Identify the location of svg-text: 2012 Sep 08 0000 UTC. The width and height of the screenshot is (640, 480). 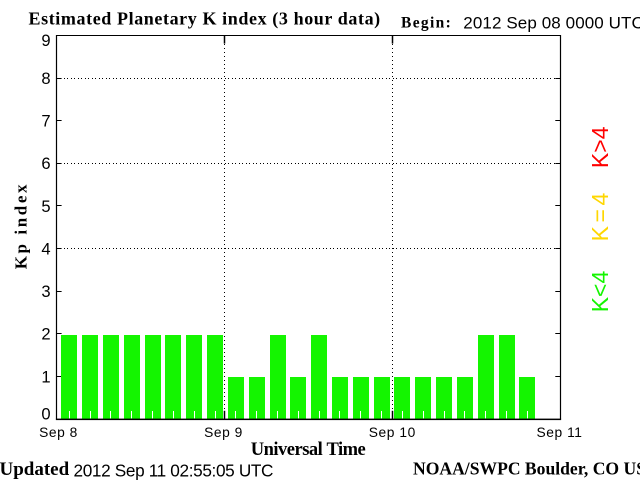
(551, 23).